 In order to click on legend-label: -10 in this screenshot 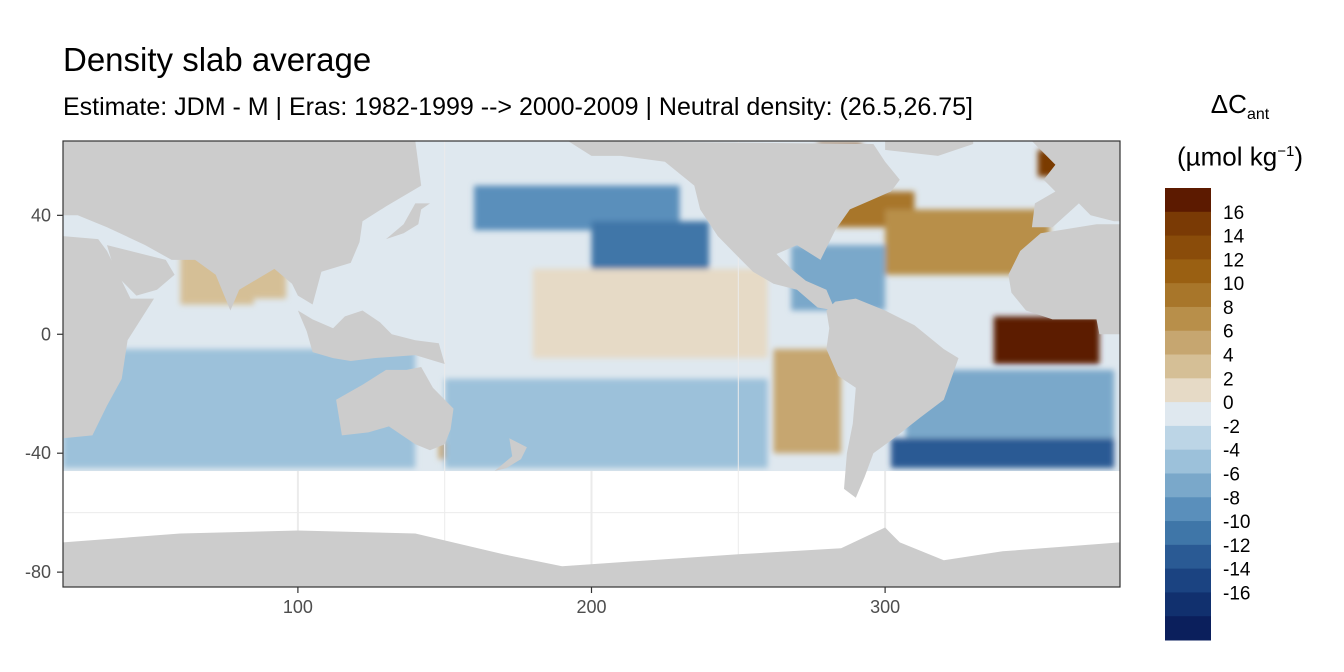, I will do `click(1236, 522)`.